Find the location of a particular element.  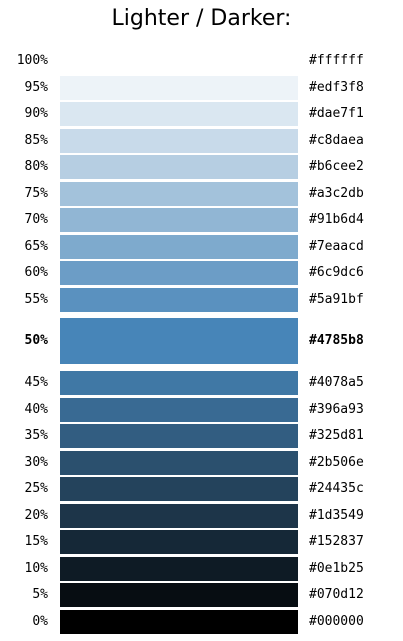

percent-label: 10% is located at coordinates (36, 568).